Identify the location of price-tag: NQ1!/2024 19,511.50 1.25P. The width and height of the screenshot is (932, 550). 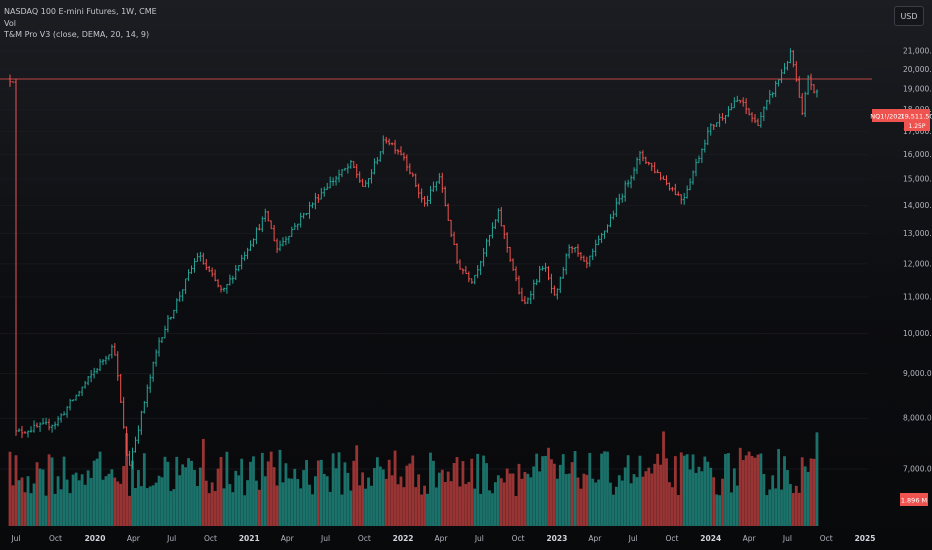
(901, 120).